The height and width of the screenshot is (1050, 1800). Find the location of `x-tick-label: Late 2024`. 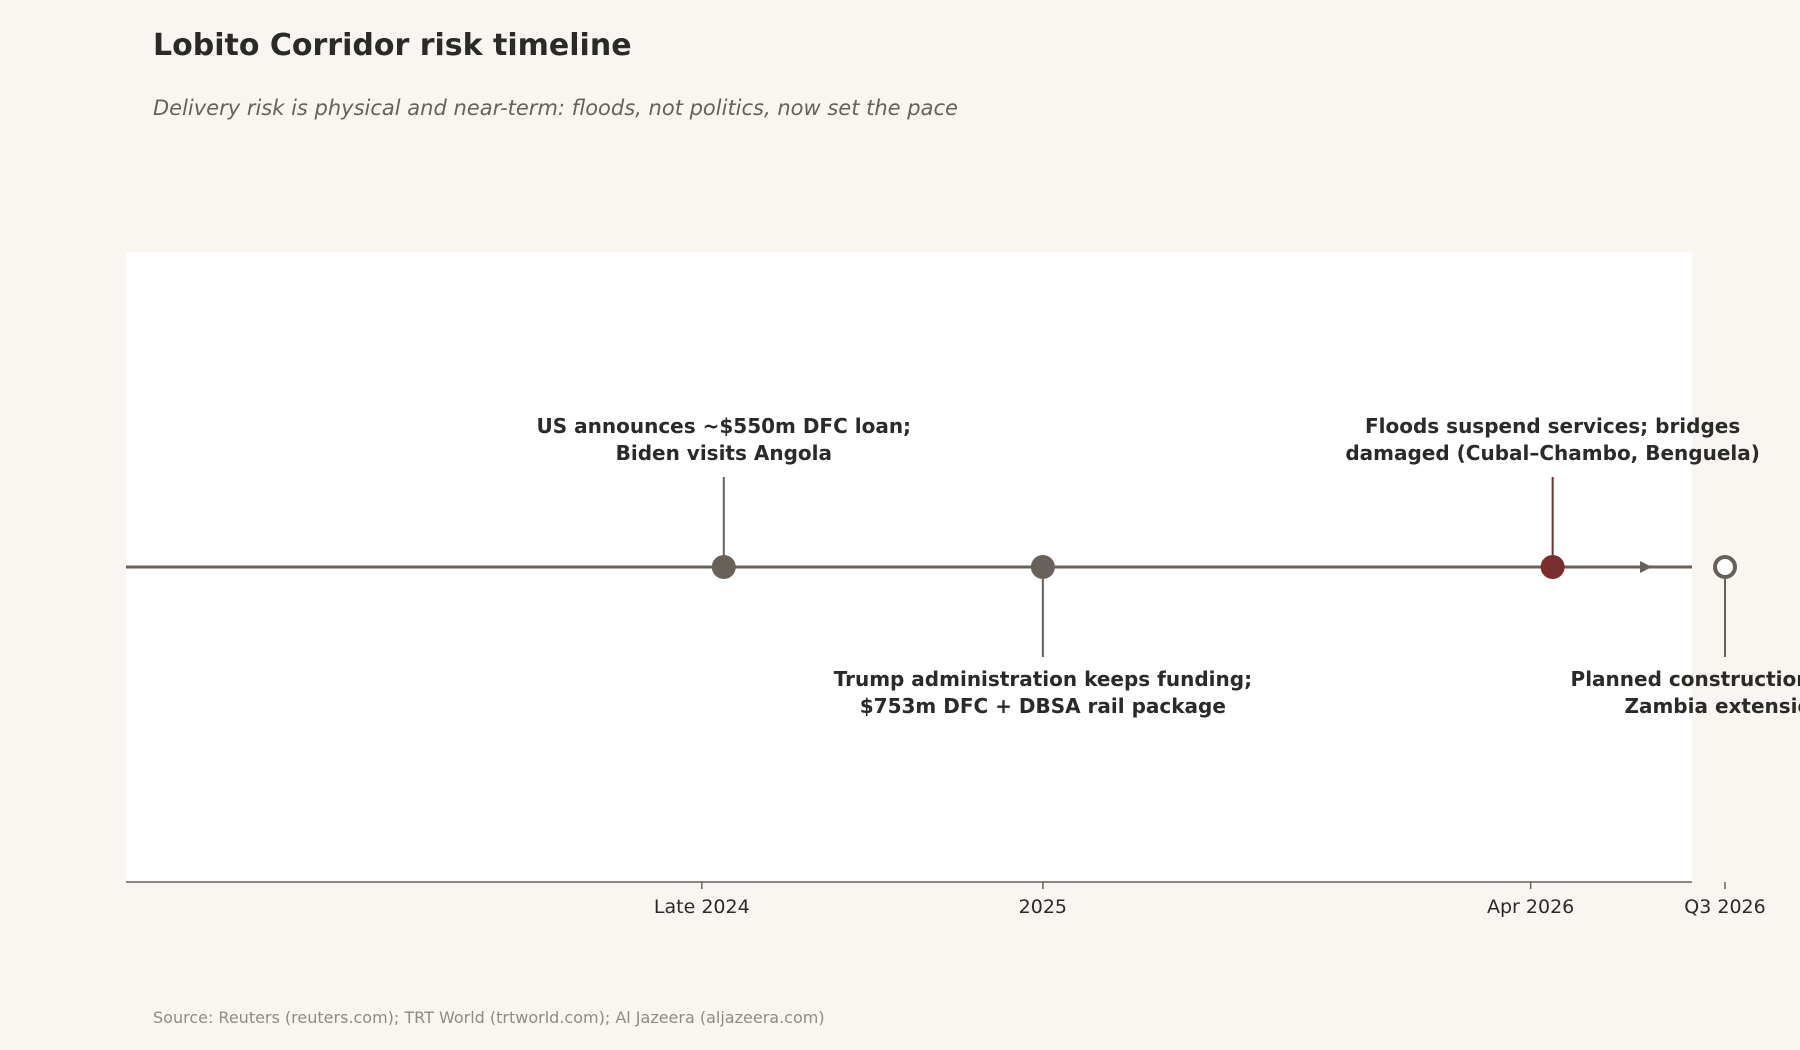

x-tick-label: Late 2024 is located at coordinates (702, 907).